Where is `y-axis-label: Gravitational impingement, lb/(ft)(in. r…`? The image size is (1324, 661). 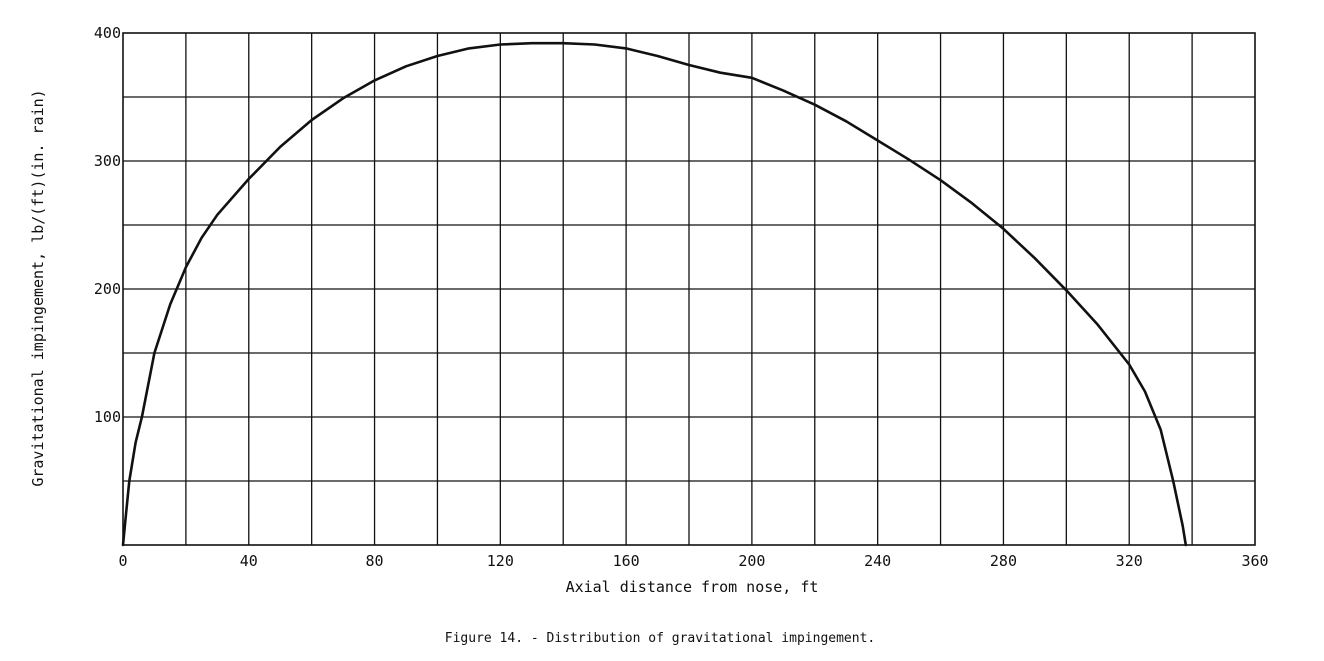
y-axis-label: Gravitational impingement, lb/(ft)(in. r… is located at coordinates (38, 287).